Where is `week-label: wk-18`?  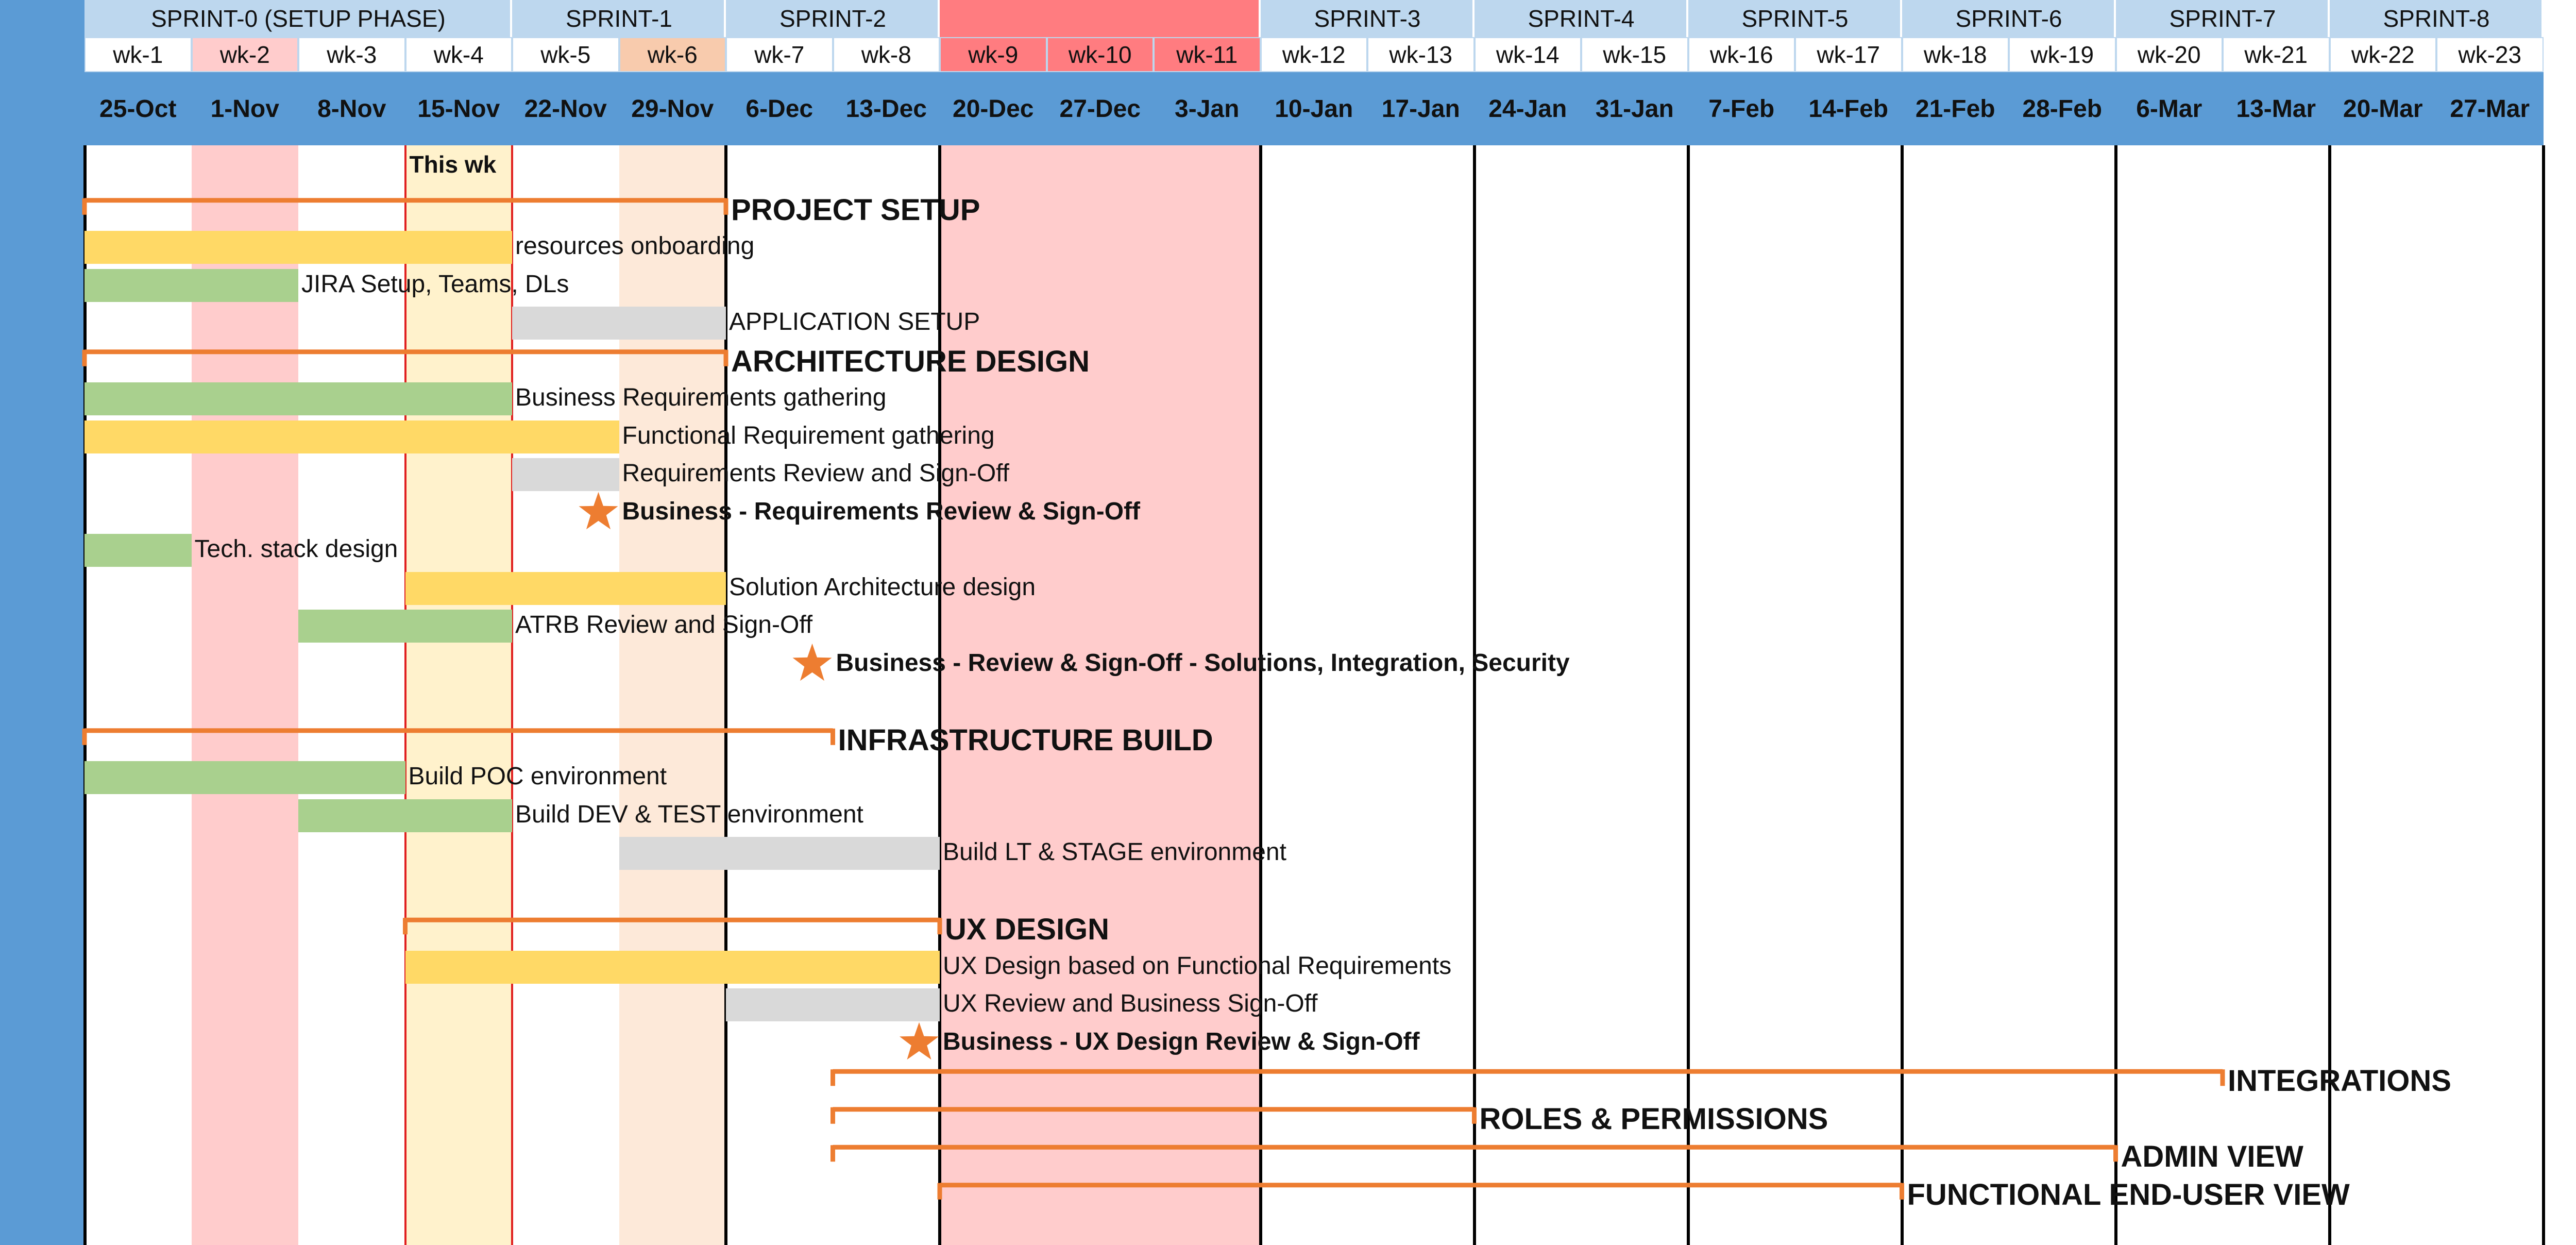 week-label: wk-18 is located at coordinates (1955, 54).